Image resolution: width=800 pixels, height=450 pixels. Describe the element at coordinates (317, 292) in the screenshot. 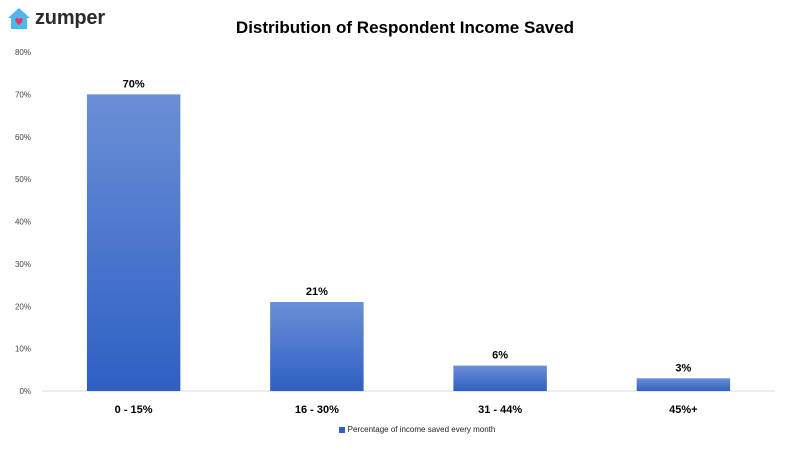

I see `data-label: 21%` at that location.